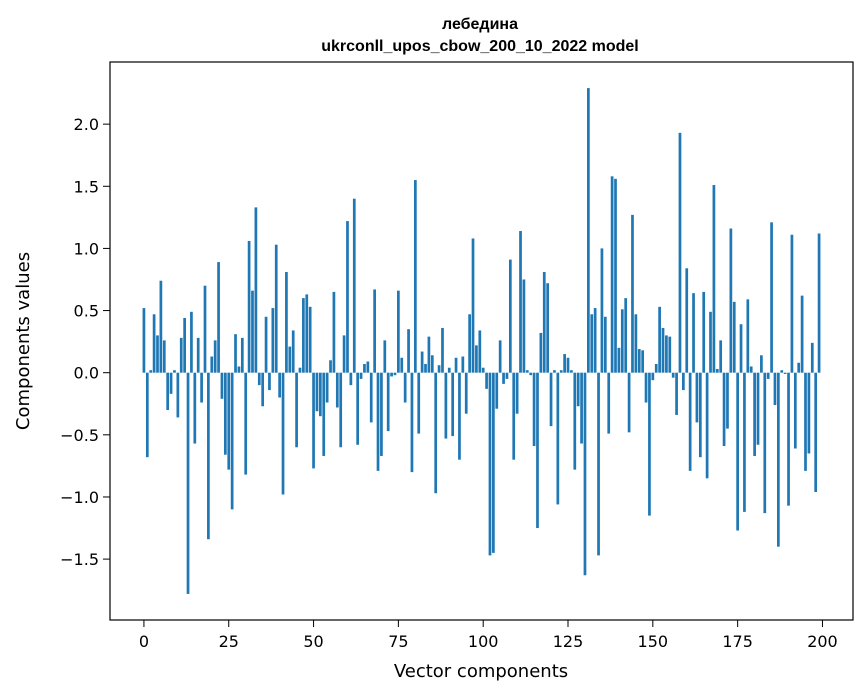  Describe the element at coordinates (79, 435) in the screenshot. I see `y-tick-label: −0.5` at that location.